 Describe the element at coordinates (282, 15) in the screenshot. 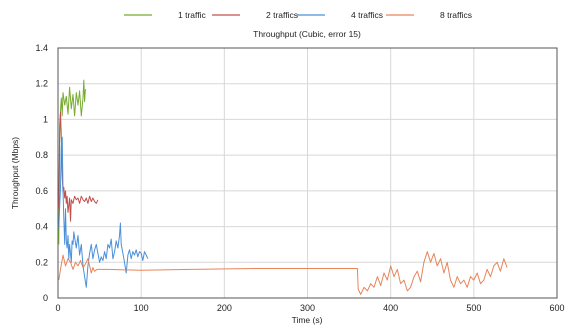

I see `legend-label: 2 traffics` at that location.